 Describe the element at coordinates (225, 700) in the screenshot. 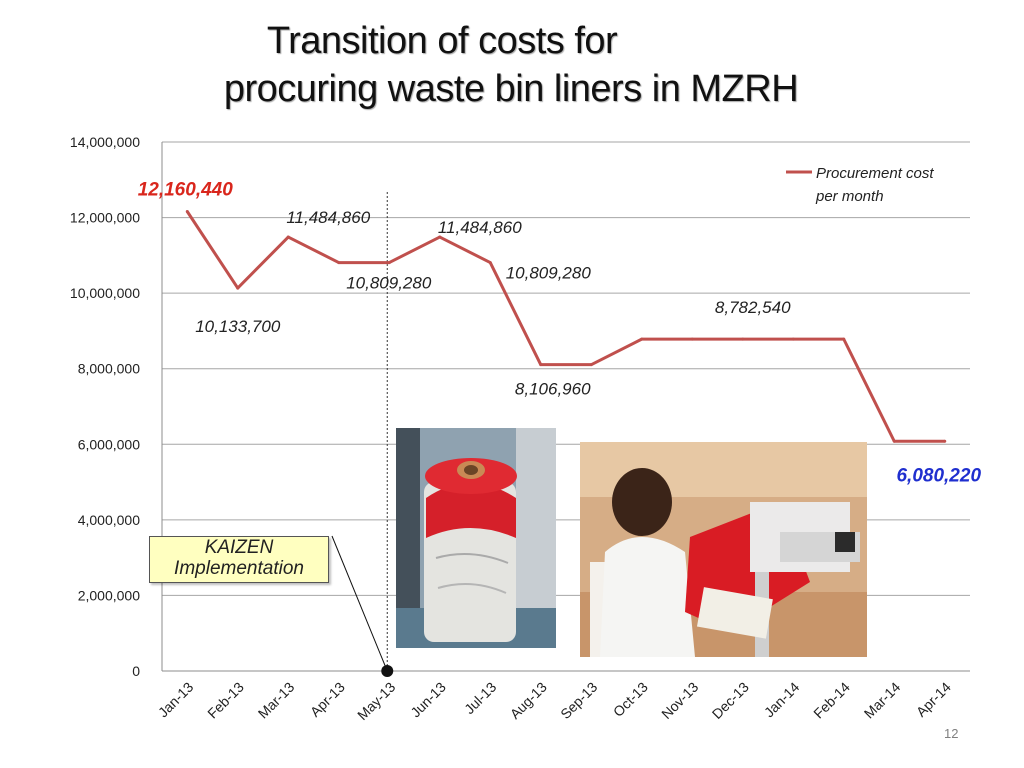

I see `x-tick-label: Feb-13` at that location.